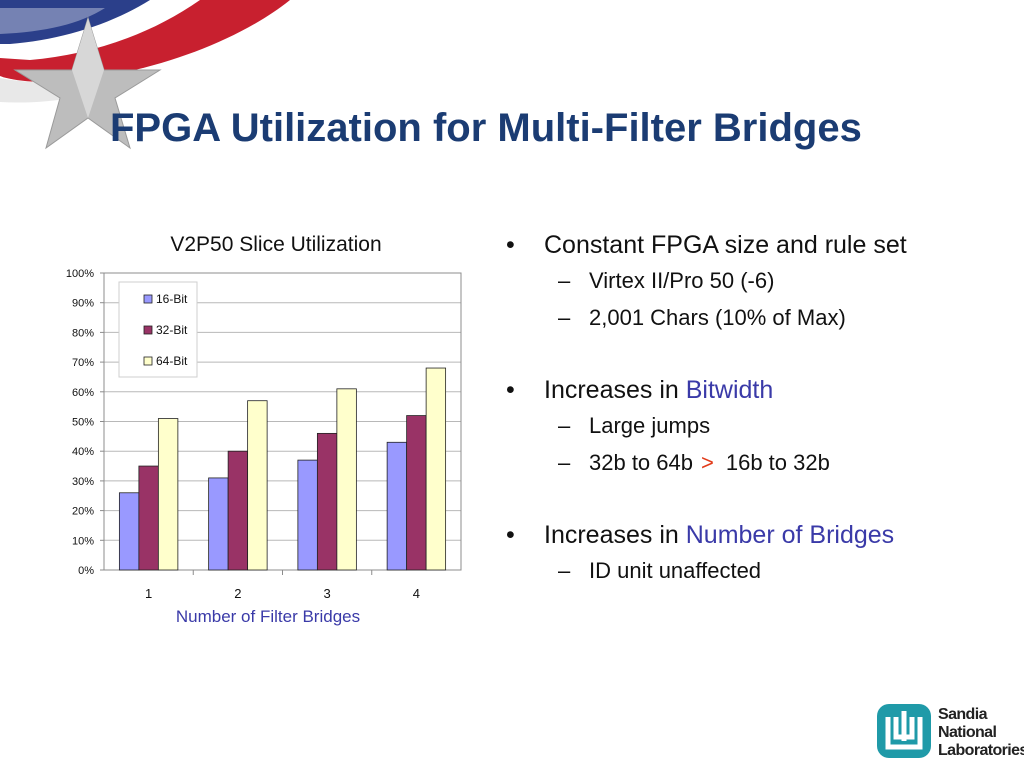 Image resolution: width=1024 pixels, height=768 pixels. I want to click on bars, so click(282, 469).